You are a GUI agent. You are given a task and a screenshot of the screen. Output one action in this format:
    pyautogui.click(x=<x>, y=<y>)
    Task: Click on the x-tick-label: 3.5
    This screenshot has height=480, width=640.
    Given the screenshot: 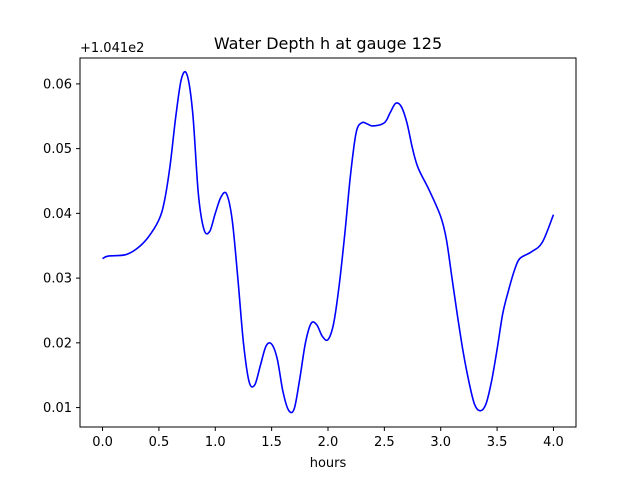 What is the action you would take?
    pyautogui.click(x=497, y=442)
    